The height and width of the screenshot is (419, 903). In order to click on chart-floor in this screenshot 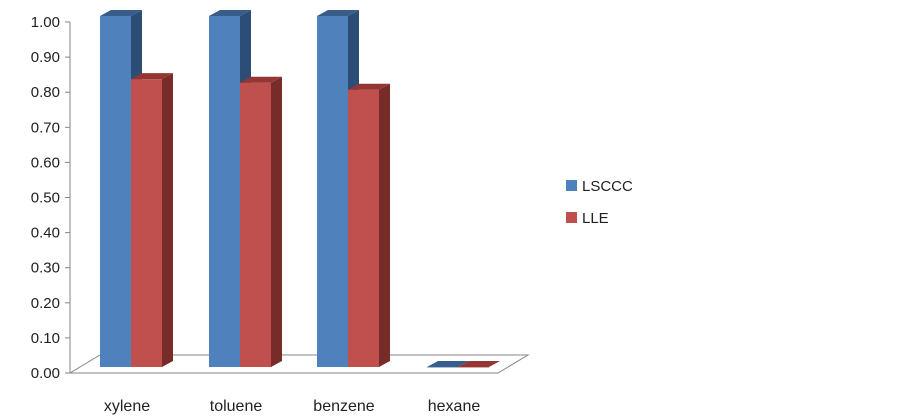, I will do `click(299, 364)`.